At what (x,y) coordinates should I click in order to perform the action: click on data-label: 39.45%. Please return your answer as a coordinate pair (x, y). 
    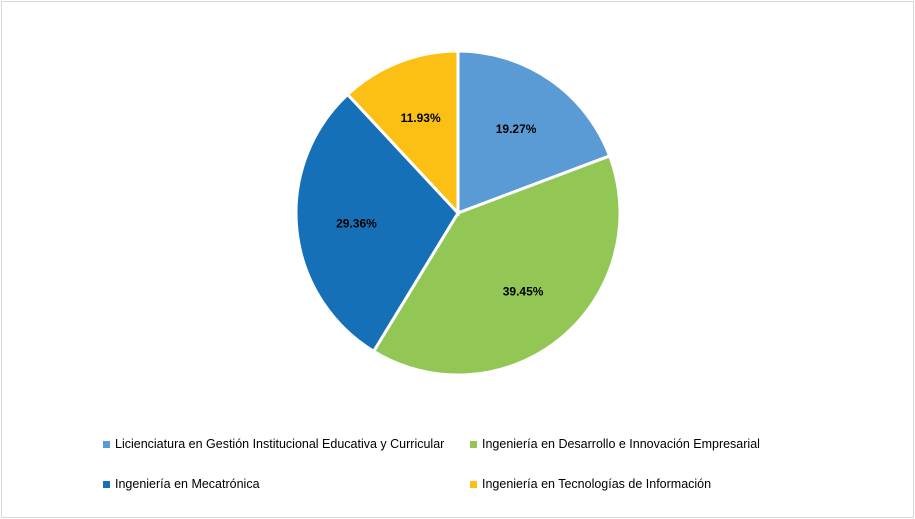
    Looking at the image, I should click on (523, 292).